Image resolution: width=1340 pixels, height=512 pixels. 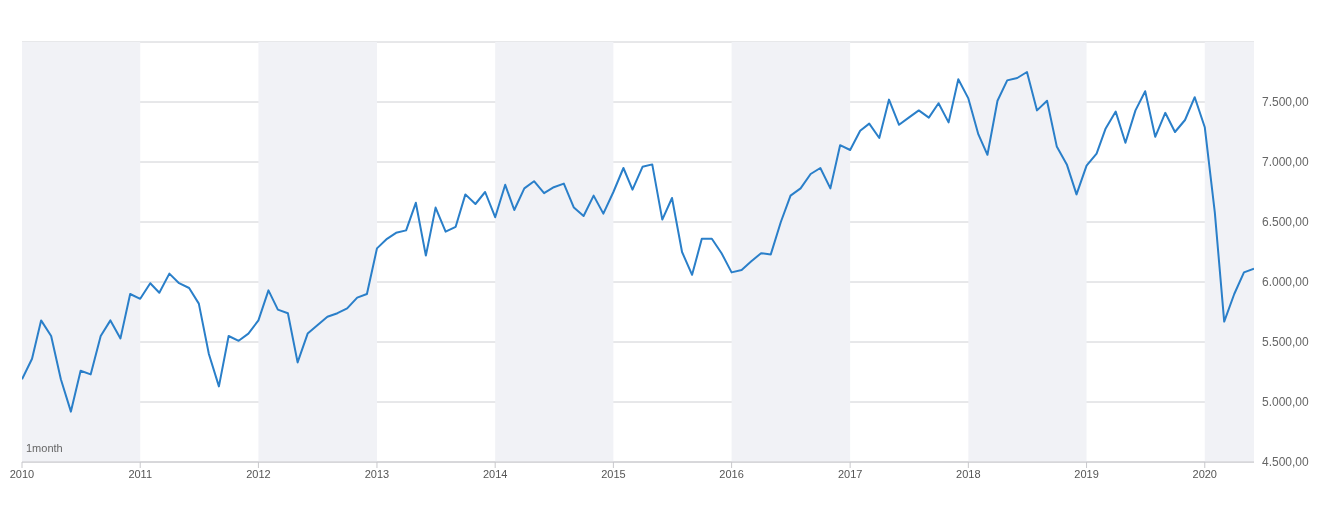 What do you see at coordinates (1205, 473) in the screenshot?
I see `x-tick-label: 2020` at bounding box center [1205, 473].